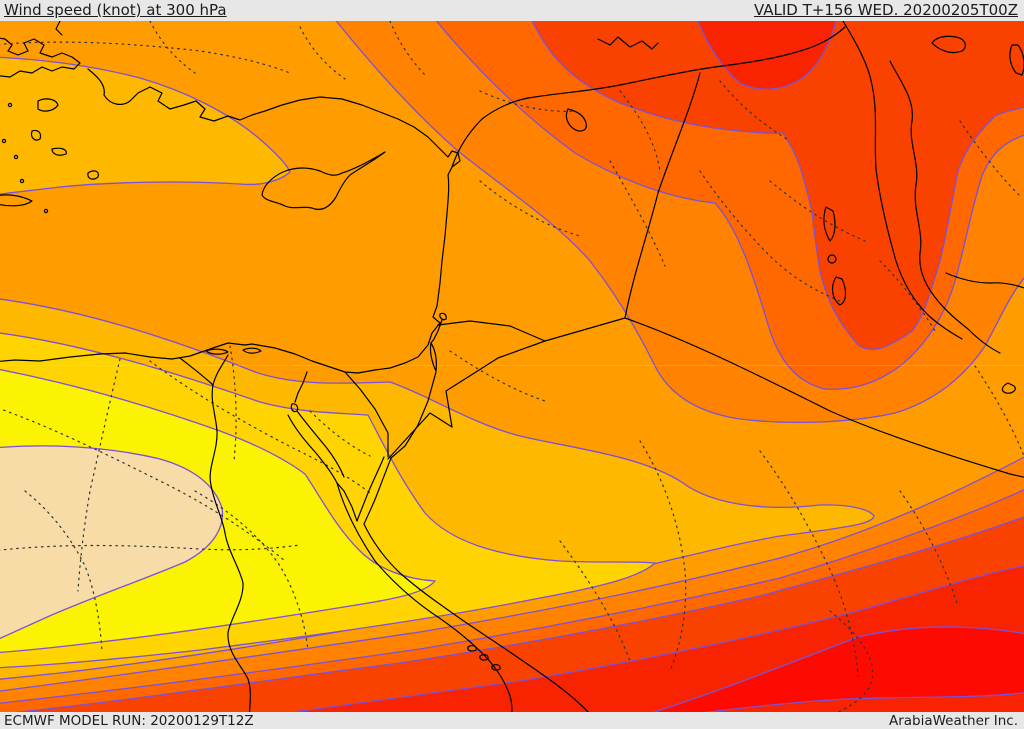 The height and width of the screenshot is (729, 1024). Describe the element at coordinates (59, 151) in the screenshot. I see `island-samos` at that location.